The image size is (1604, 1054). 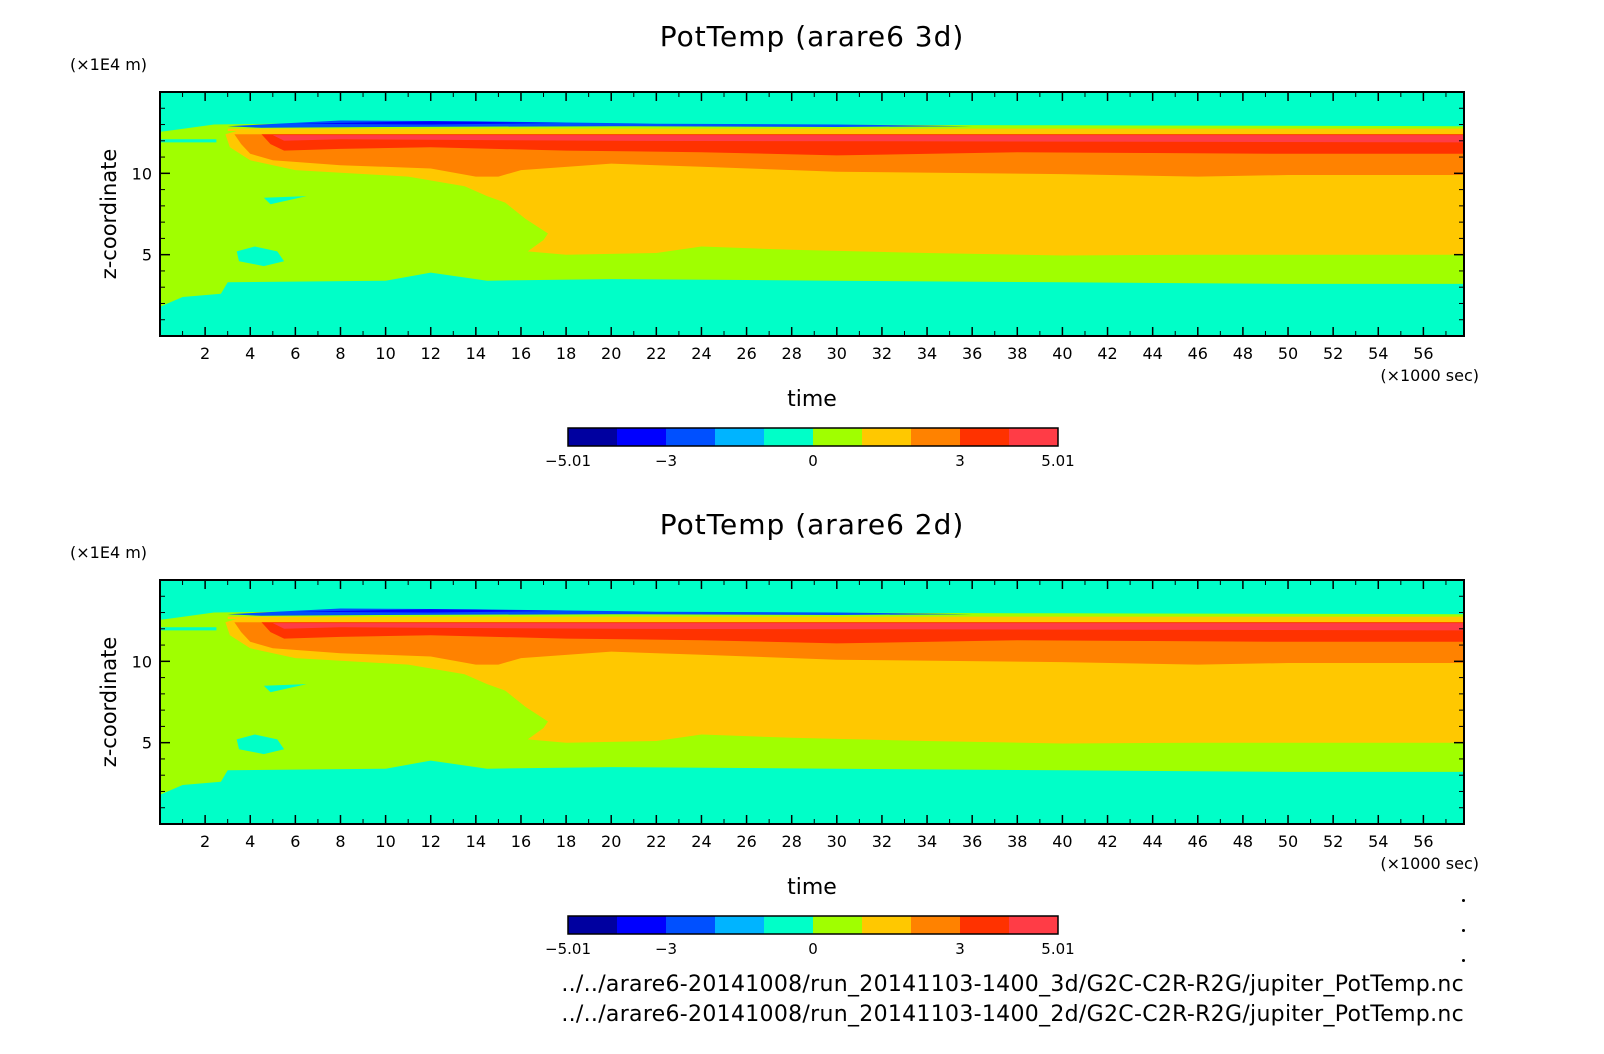 What do you see at coordinates (1107, 841) in the screenshot?
I see `x-tick-label: 42` at bounding box center [1107, 841].